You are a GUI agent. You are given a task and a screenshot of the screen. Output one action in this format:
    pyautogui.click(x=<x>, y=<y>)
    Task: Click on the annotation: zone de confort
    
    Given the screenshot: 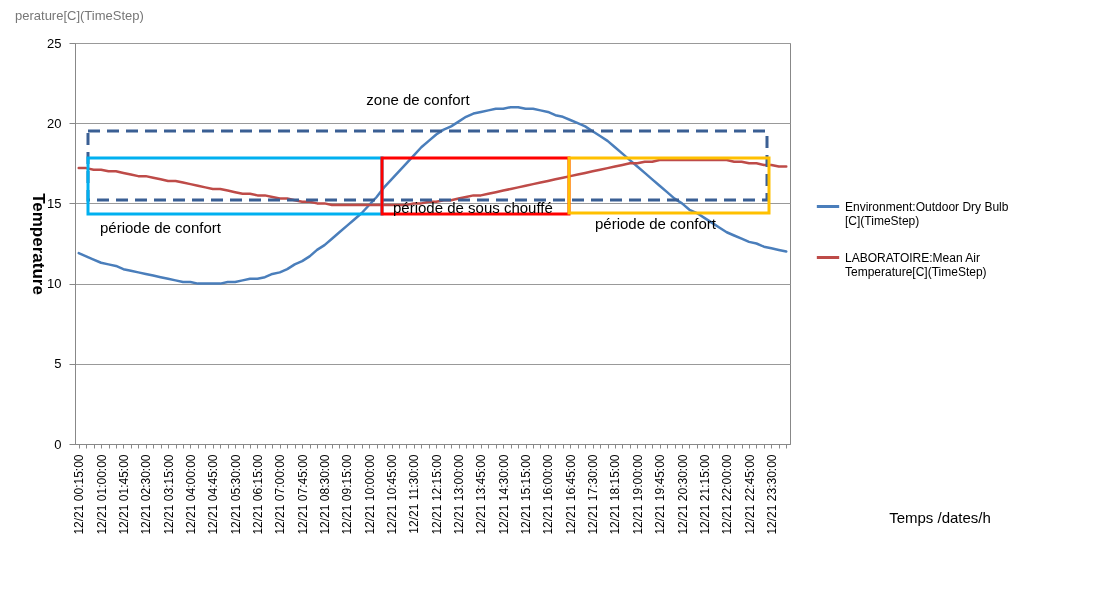 What is the action you would take?
    pyautogui.click(x=418, y=99)
    